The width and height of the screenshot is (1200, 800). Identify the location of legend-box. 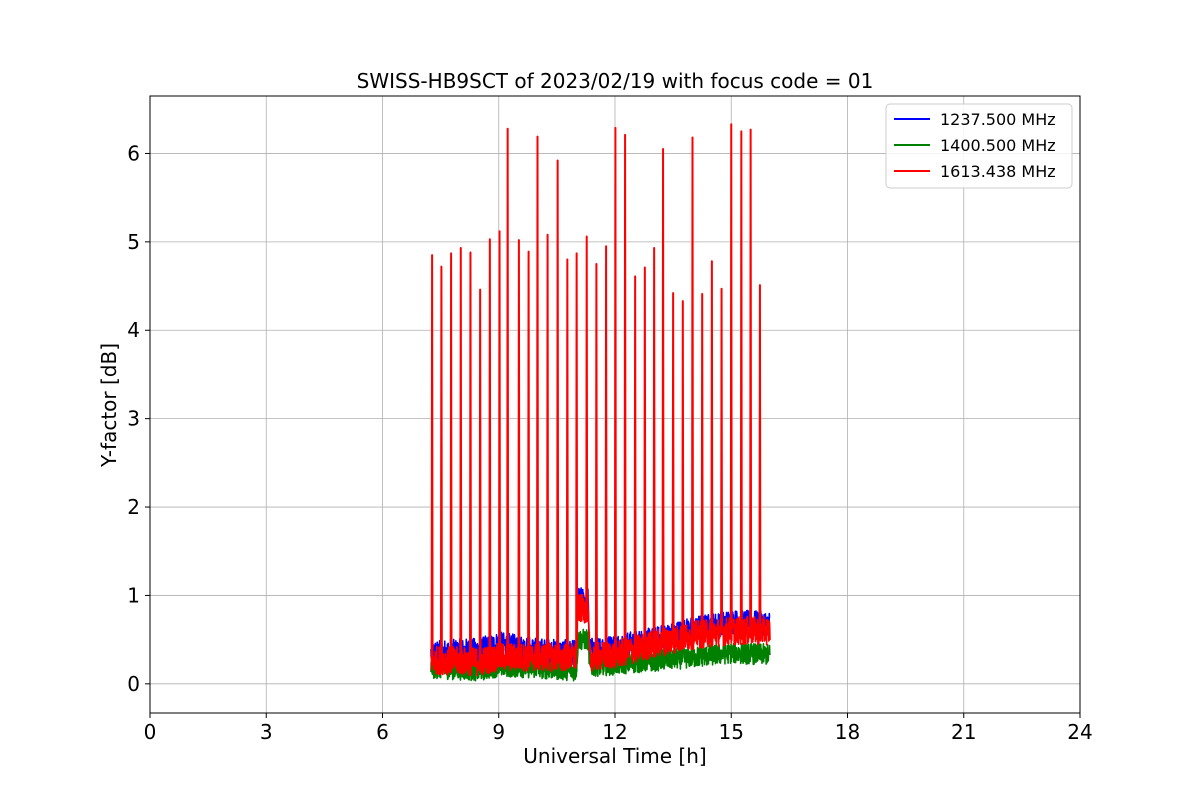
(979, 146).